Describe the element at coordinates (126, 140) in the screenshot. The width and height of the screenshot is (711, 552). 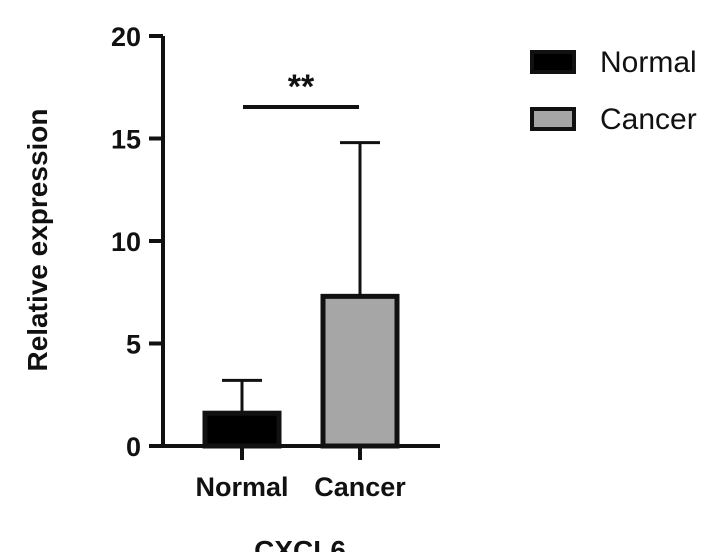
I see `y-tick-label: 15` at that location.